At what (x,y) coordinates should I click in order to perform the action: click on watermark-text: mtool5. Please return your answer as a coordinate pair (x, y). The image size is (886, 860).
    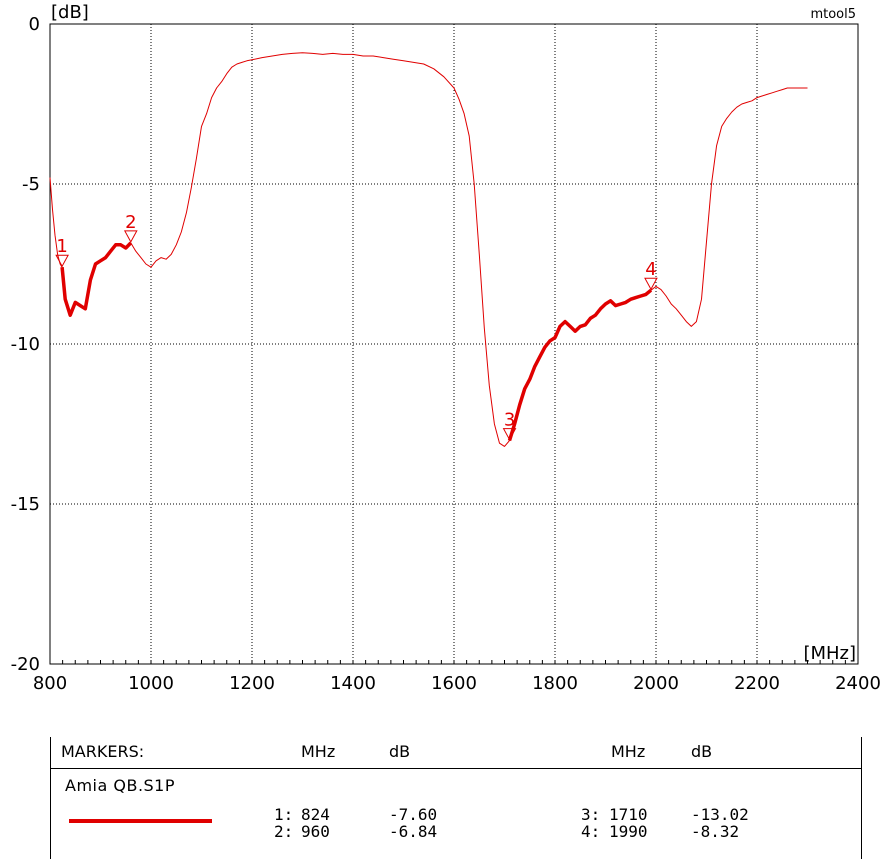
    Looking at the image, I should click on (833, 14).